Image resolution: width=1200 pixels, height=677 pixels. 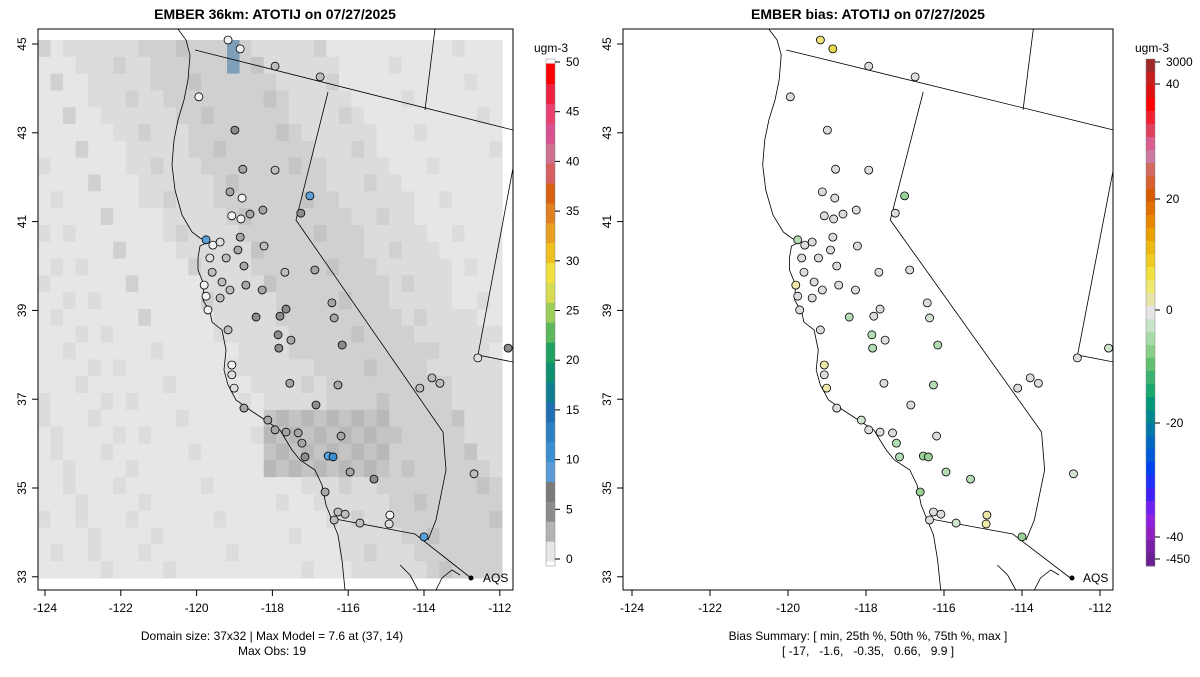 I want to click on y-tick-label: 41, so click(x=22, y=222).